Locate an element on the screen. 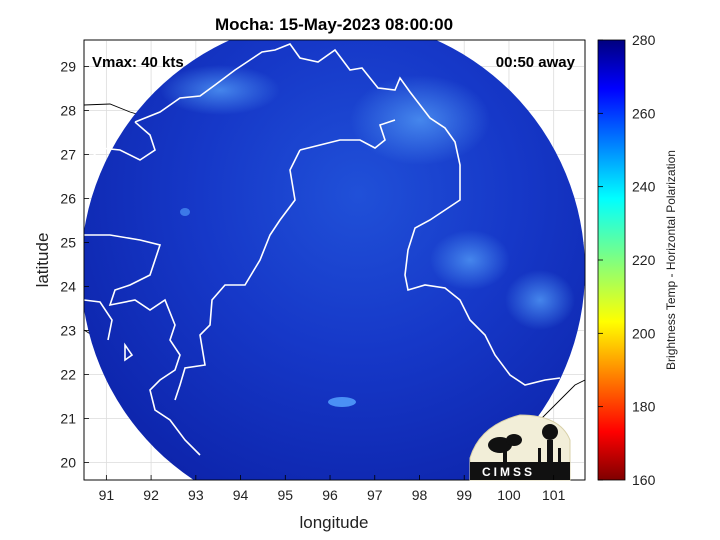 The height and width of the screenshot is (540, 720). y-tick-label: 26 is located at coordinates (68, 198).